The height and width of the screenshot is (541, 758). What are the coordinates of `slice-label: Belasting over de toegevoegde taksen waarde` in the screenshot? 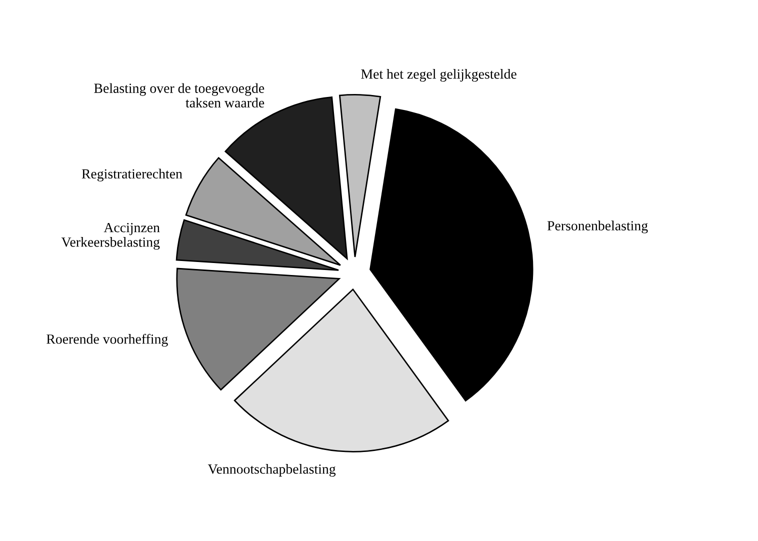 It's located at (179, 95).